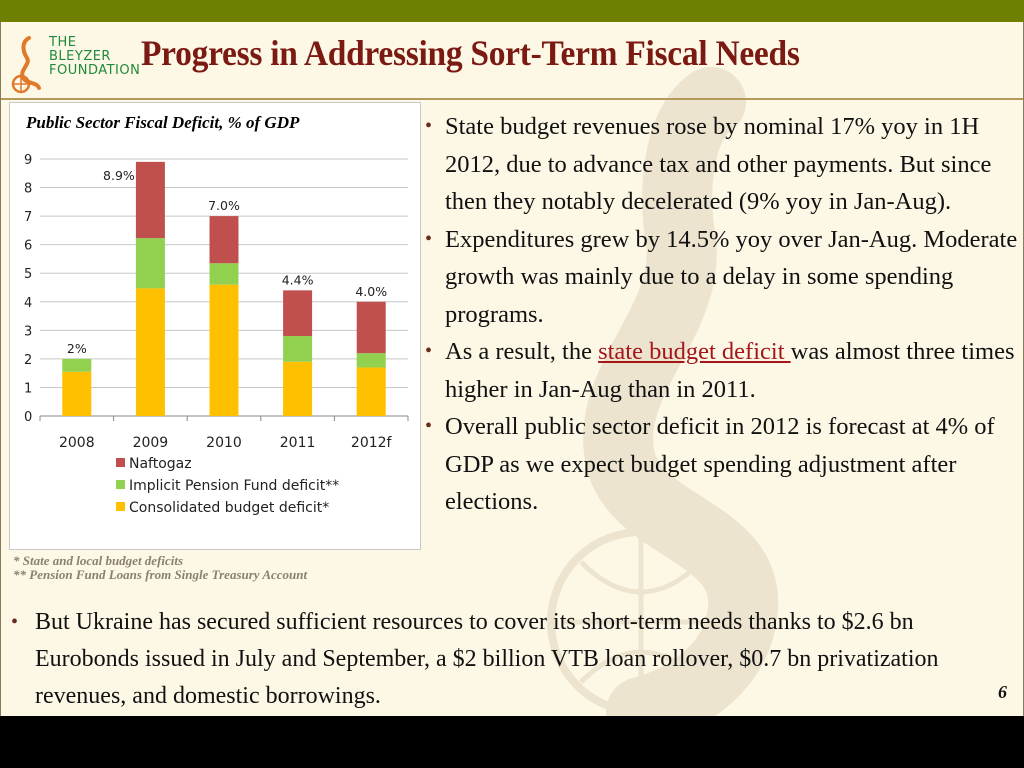 Image resolution: width=1024 pixels, height=768 pixels. Describe the element at coordinates (28, 217) in the screenshot. I see `y-tick-label: 7` at that location.